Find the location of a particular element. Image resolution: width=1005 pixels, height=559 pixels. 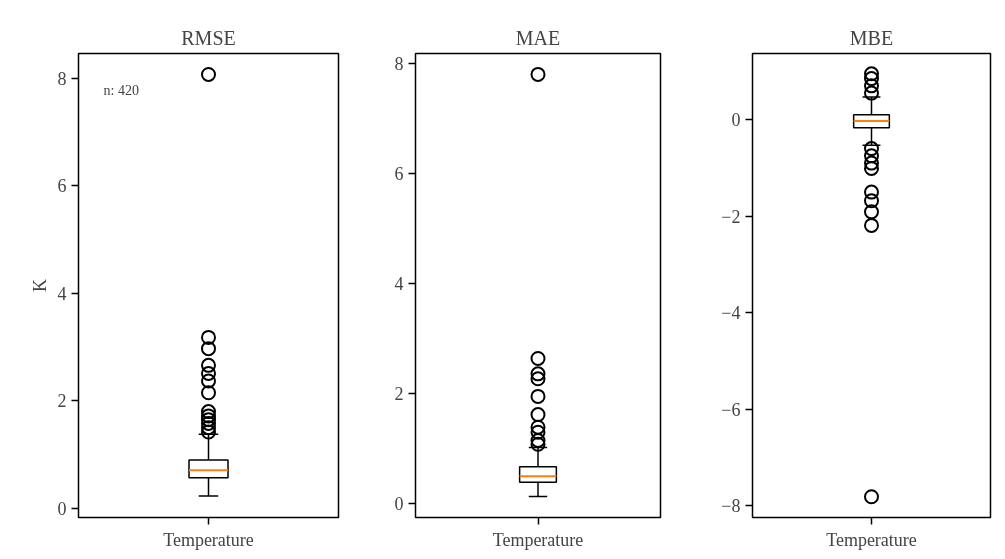

y-tick-label: −4 is located at coordinates (731, 313).